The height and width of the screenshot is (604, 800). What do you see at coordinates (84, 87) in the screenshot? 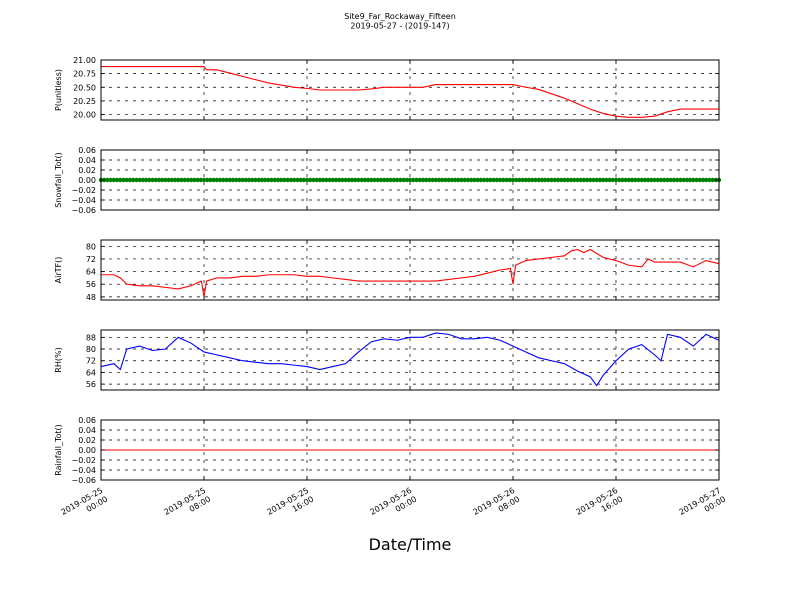
I see `y-tick-label: 20.50` at bounding box center [84, 87].